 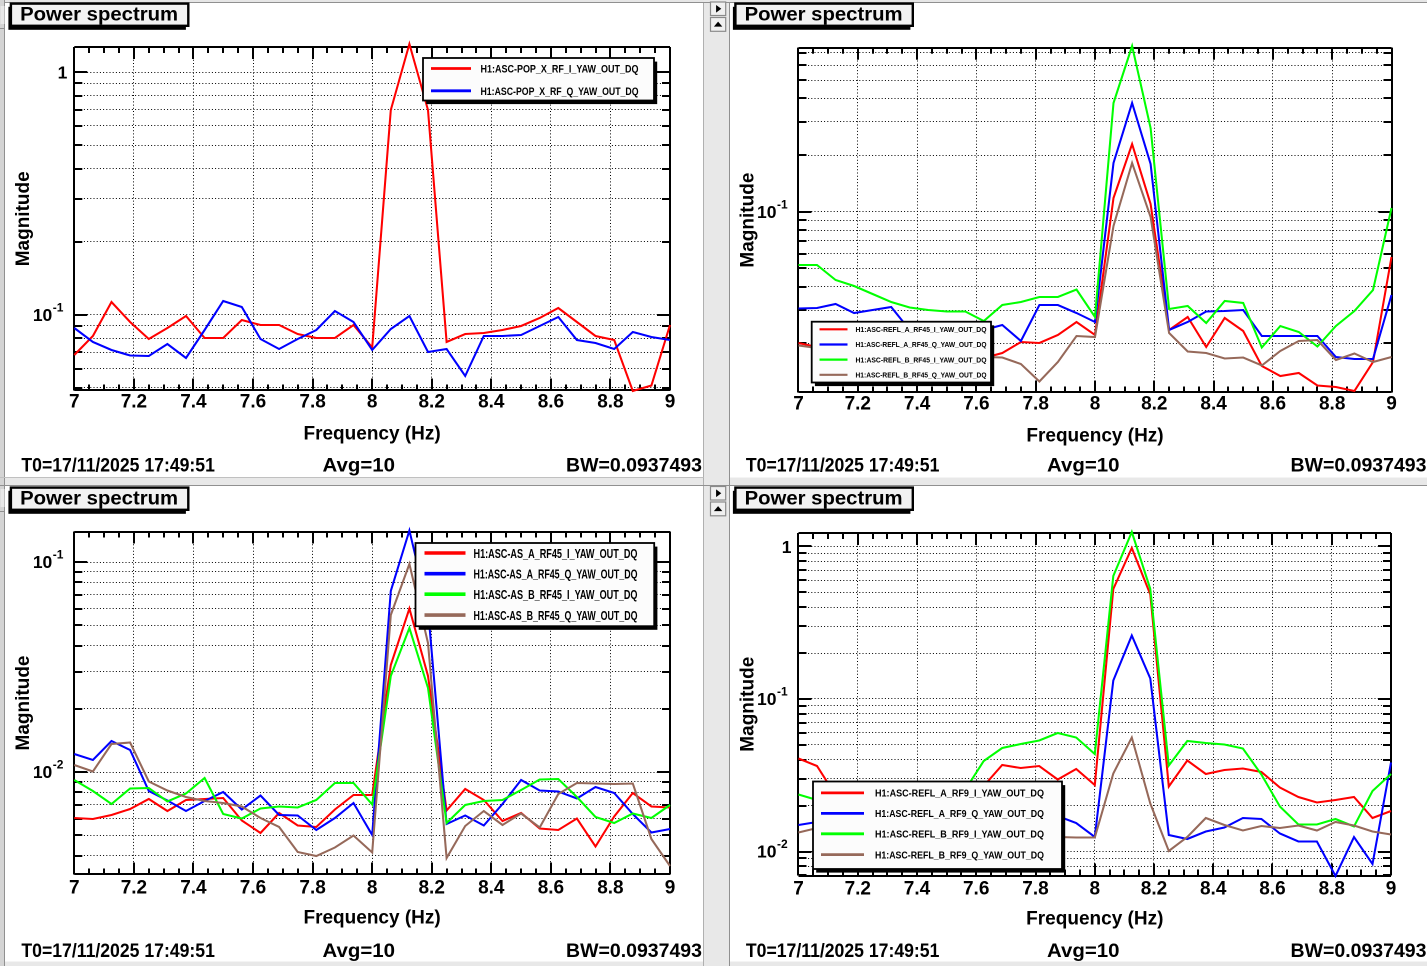 What do you see at coordinates (556, 553) in the screenshot?
I see `svg-text: H1:ASC-AS_A_RF45_I_YAW_OUT_DQ` at bounding box center [556, 553].